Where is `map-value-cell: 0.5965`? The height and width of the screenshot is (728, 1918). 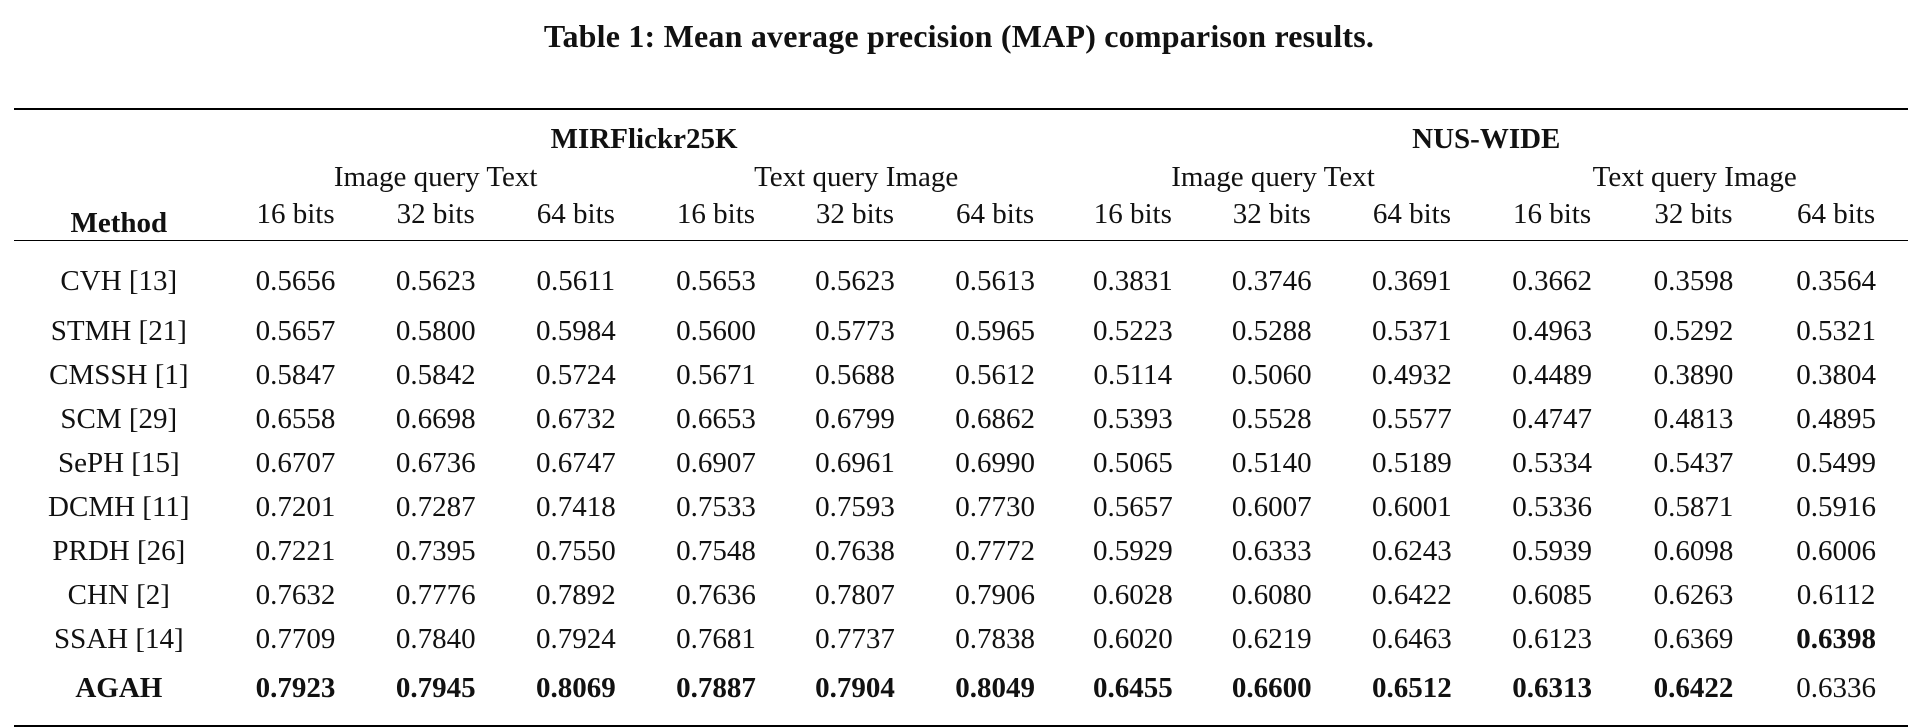
map-value-cell: 0.5965 is located at coordinates (995, 330).